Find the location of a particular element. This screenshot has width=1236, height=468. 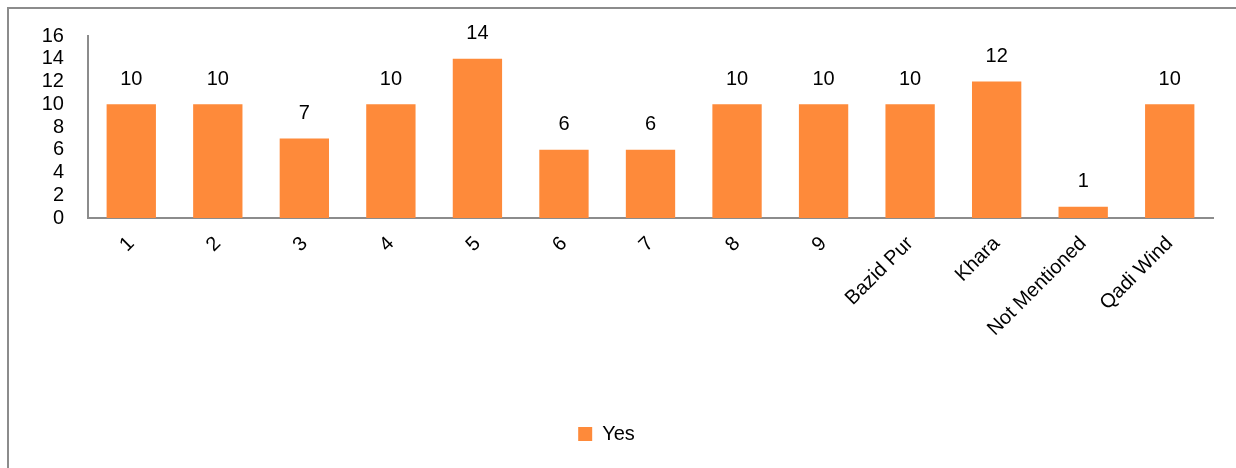

y-tick-label: 8 is located at coordinates (58, 125).